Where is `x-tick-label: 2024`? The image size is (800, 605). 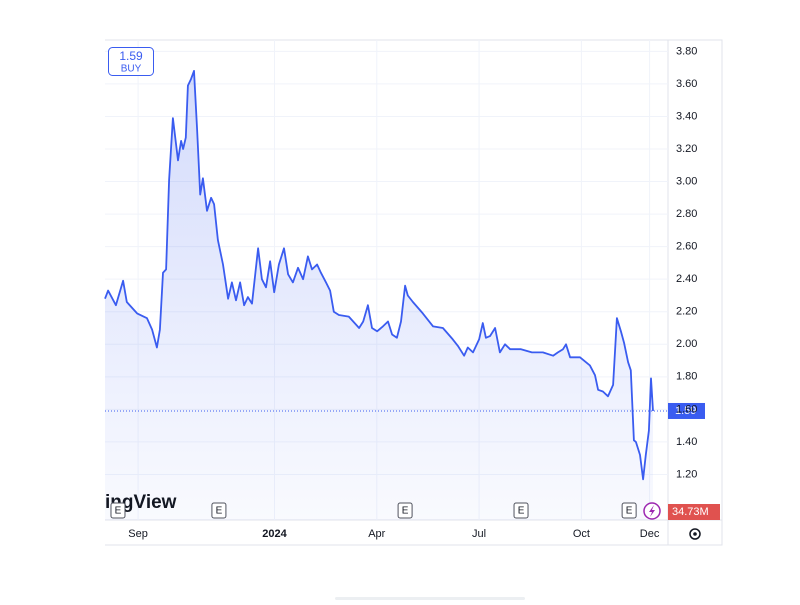 x-tick-label: 2024 is located at coordinates (274, 534).